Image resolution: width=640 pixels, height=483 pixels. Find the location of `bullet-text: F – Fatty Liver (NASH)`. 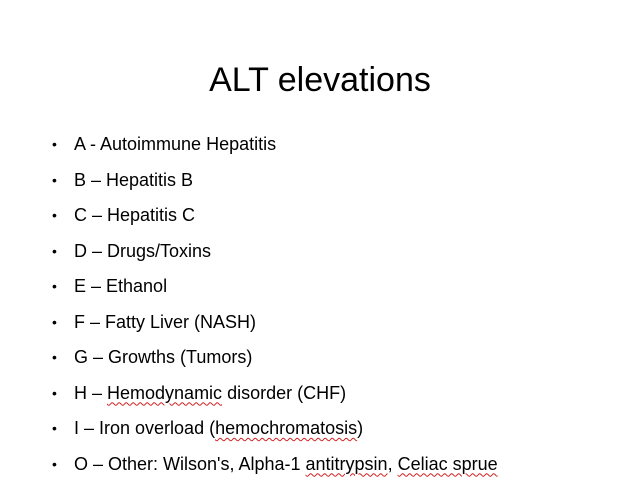

bullet-text: F – Fatty Liver (NASH) is located at coordinates (165, 322).